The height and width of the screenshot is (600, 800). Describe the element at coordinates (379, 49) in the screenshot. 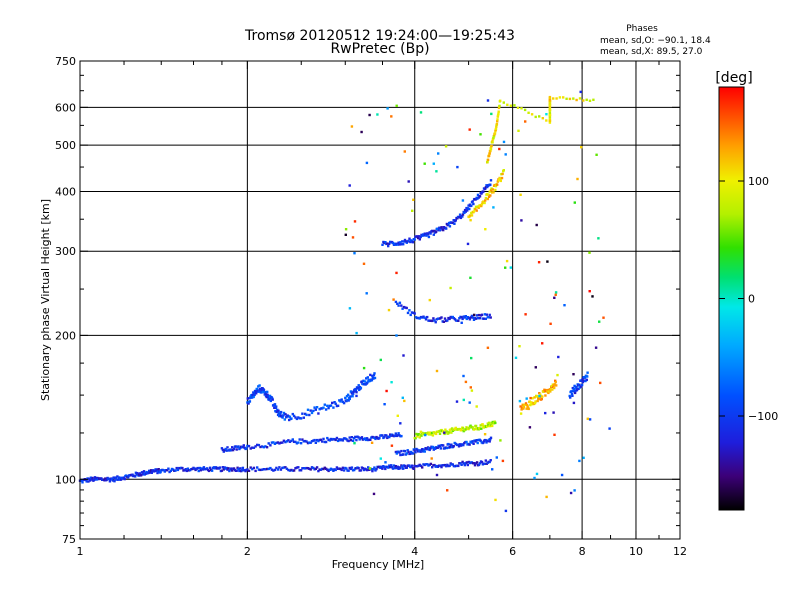

I see `chart-subtitle: RwPretec (Bp)` at that location.